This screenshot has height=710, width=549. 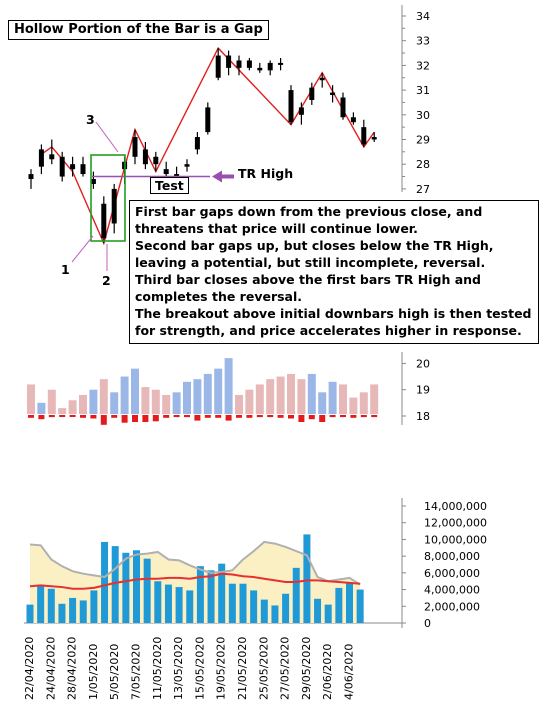 What do you see at coordinates (452, 573) in the screenshot?
I see `volume-tick-label: 6,000,000` at bounding box center [452, 573].